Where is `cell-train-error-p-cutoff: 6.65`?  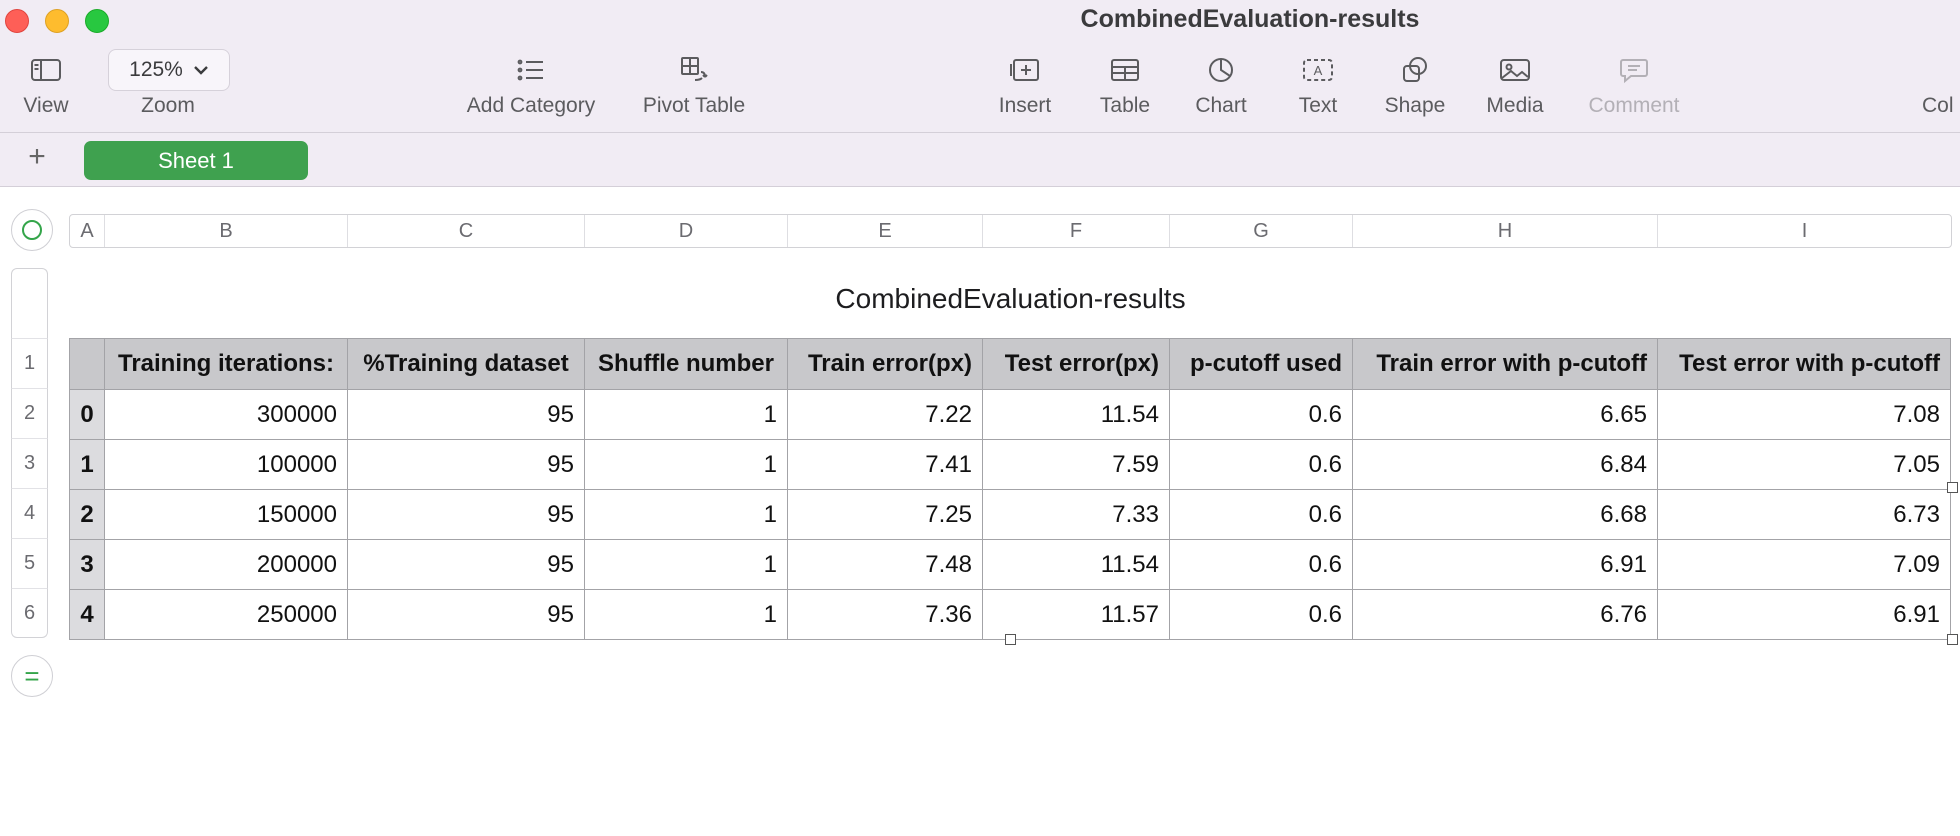
cell-train-error-p-cutoff: 6.65 is located at coordinates (1505, 414).